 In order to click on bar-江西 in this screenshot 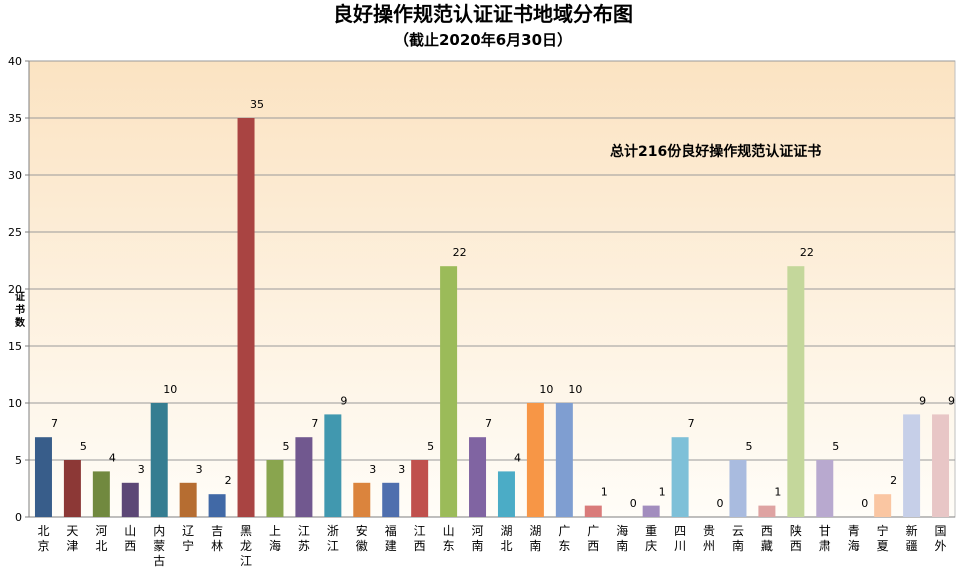, I will do `click(420, 488)`.